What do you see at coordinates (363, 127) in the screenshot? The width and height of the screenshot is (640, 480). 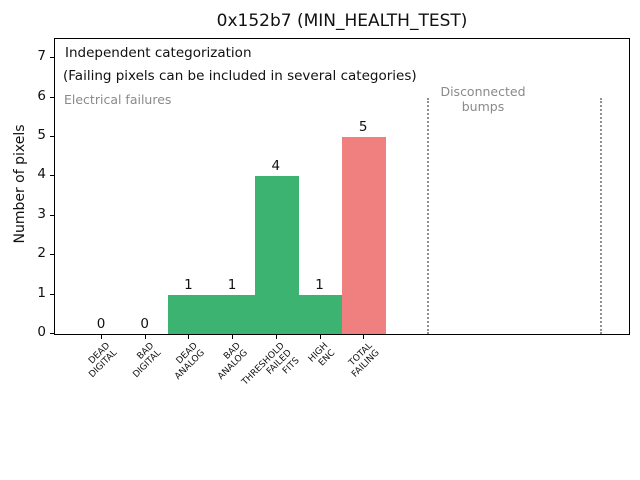 I see `bar-value-label: 5` at bounding box center [363, 127].